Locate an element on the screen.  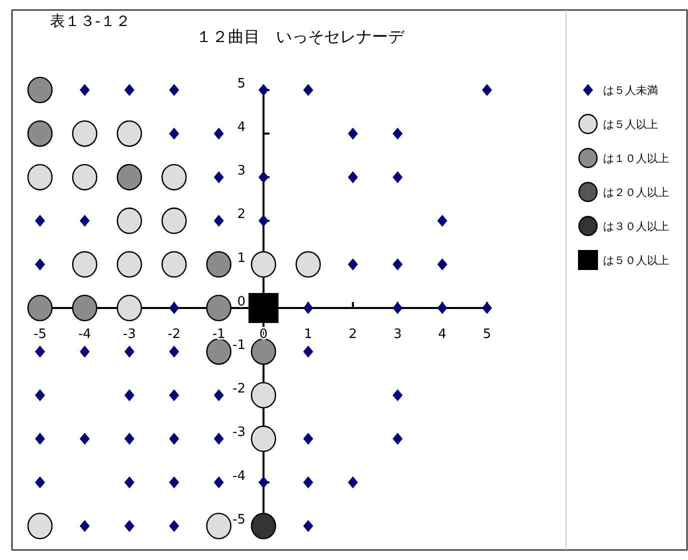
x-tick-label: -2 is located at coordinates (174, 334).